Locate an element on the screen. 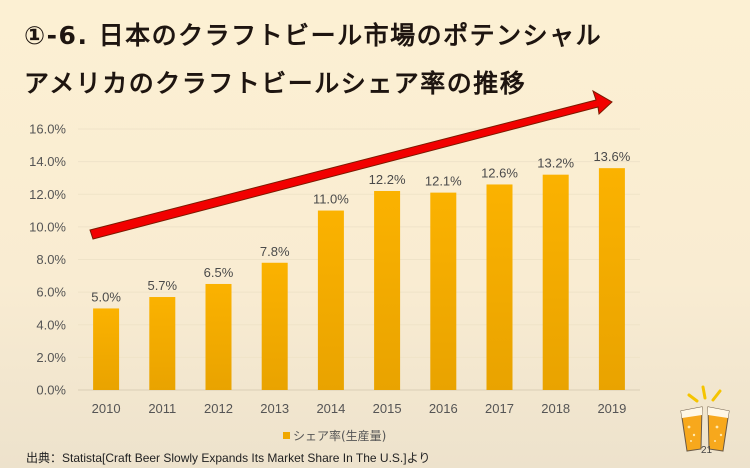 The width and height of the screenshot is (750, 468). data-label: 5.0% is located at coordinates (106, 296).